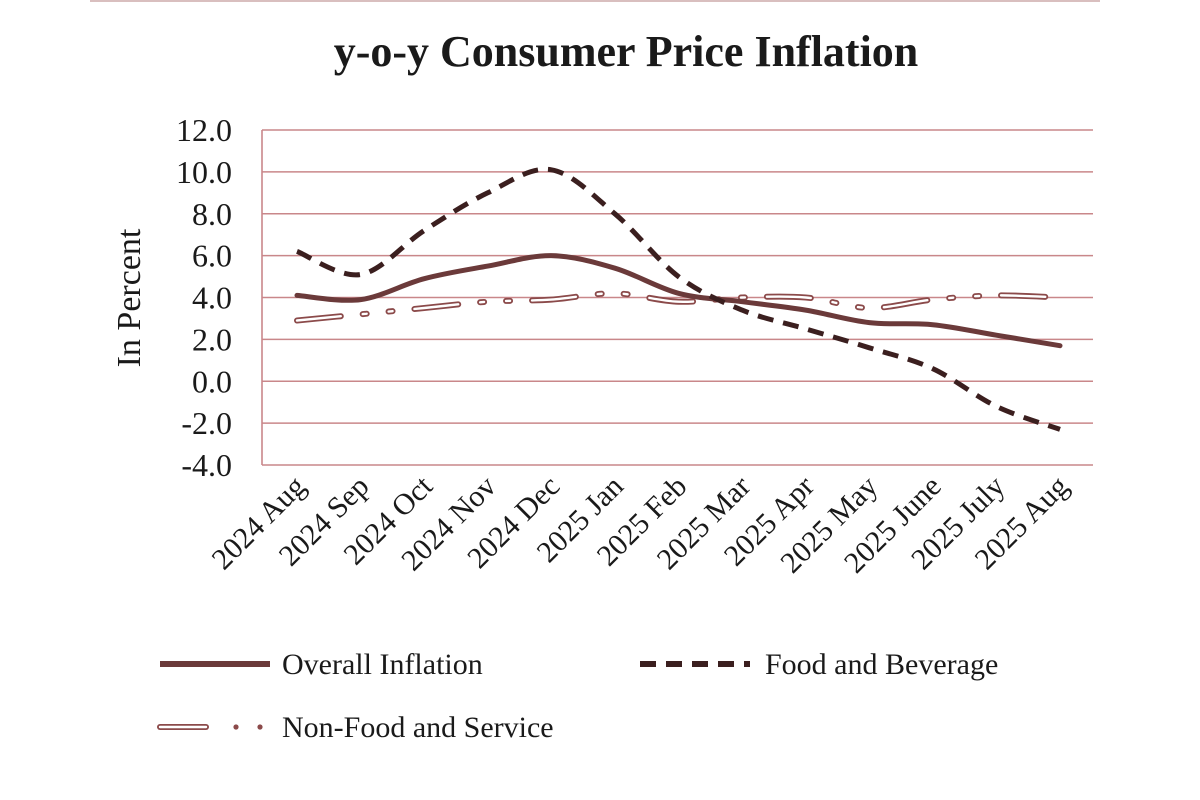 The width and height of the screenshot is (1200, 800). I want to click on chart-title: y-o-y Consumer Price Inflation, so click(626, 51).